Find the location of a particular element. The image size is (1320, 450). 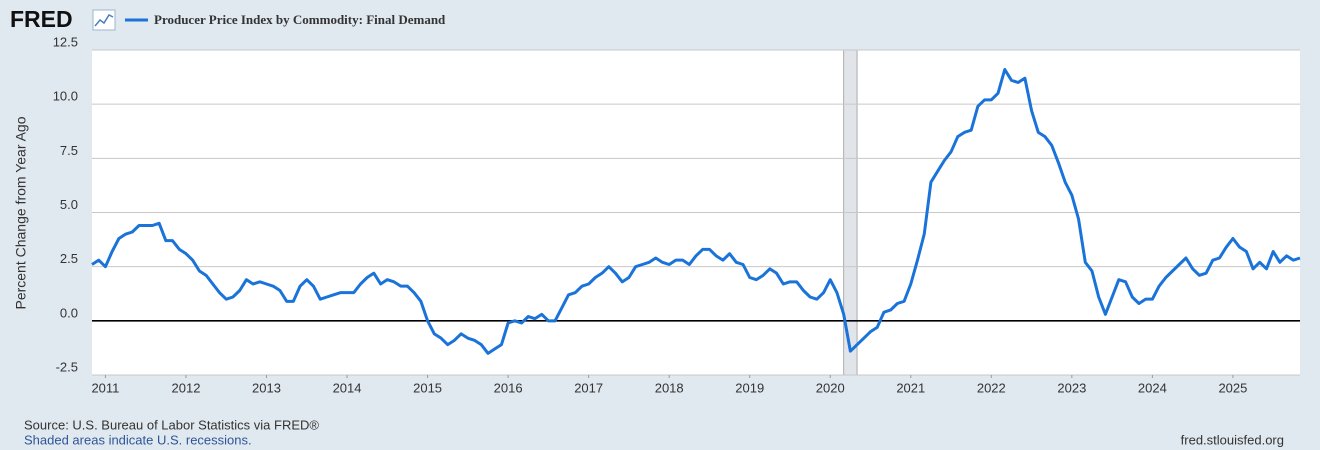

y-axis-label: Percent Change from Year Ago is located at coordinates (21, 212).